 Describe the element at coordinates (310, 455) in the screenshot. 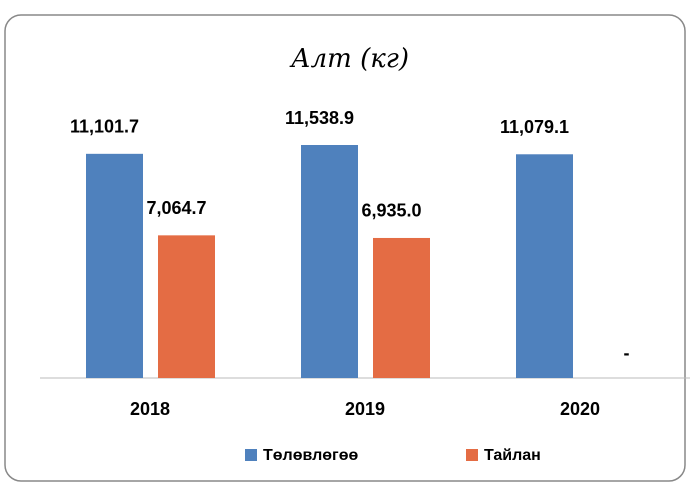

I see `legend-label: Төлөвлөгөө` at that location.